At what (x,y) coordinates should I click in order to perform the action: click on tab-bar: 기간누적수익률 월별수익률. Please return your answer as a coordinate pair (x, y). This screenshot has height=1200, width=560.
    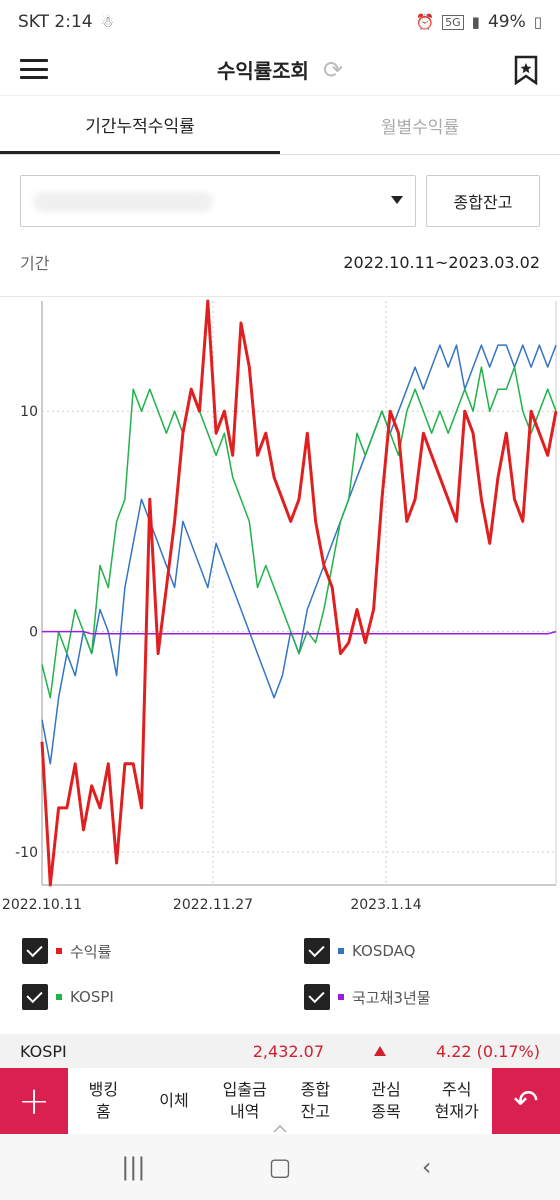
    Looking at the image, I should click on (280, 126).